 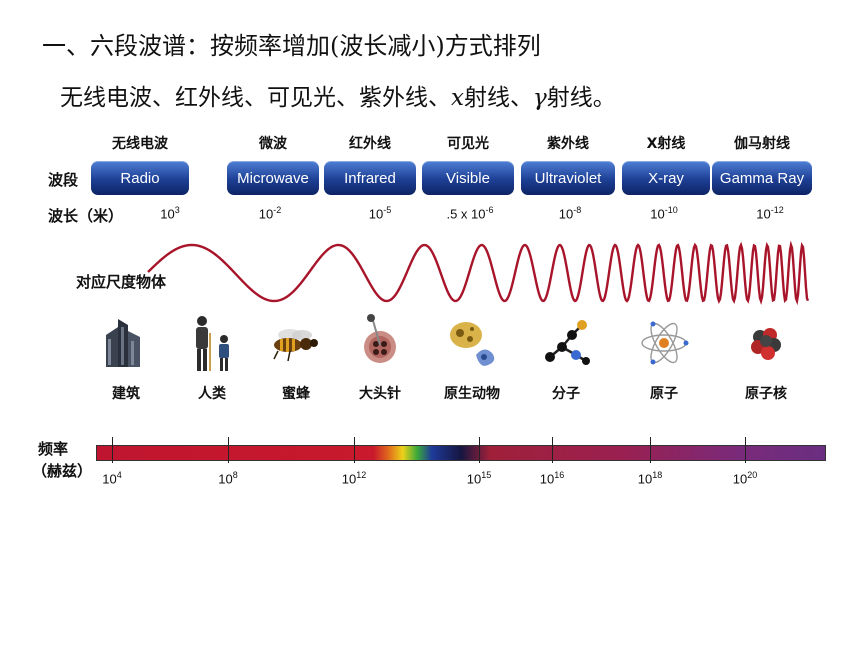 What do you see at coordinates (380, 213) in the screenshot?
I see `wavelength-label: 10-5` at bounding box center [380, 213].